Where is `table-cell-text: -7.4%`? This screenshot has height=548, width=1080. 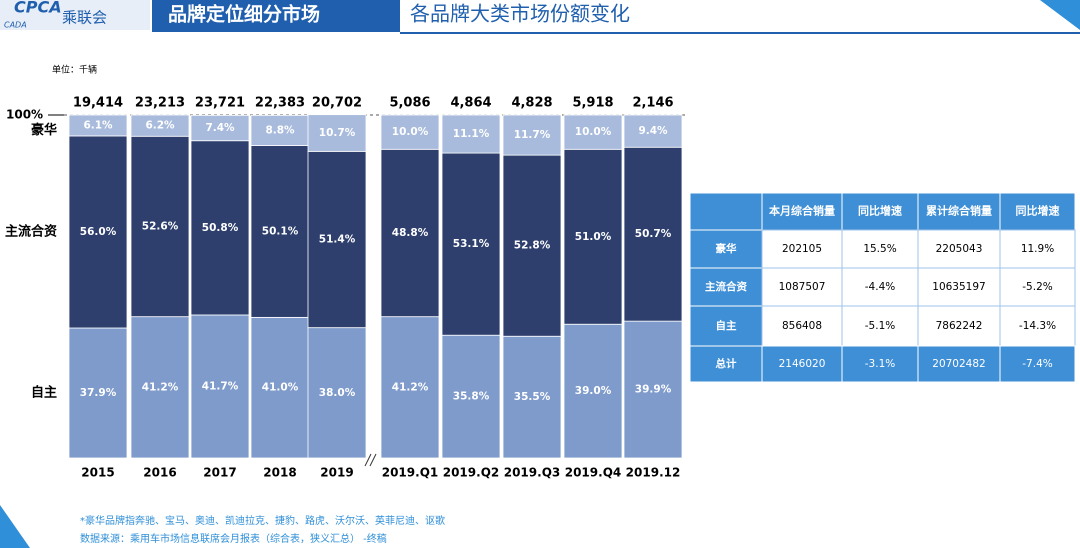 table-cell-text: -7.4% is located at coordinates (1037, 364).